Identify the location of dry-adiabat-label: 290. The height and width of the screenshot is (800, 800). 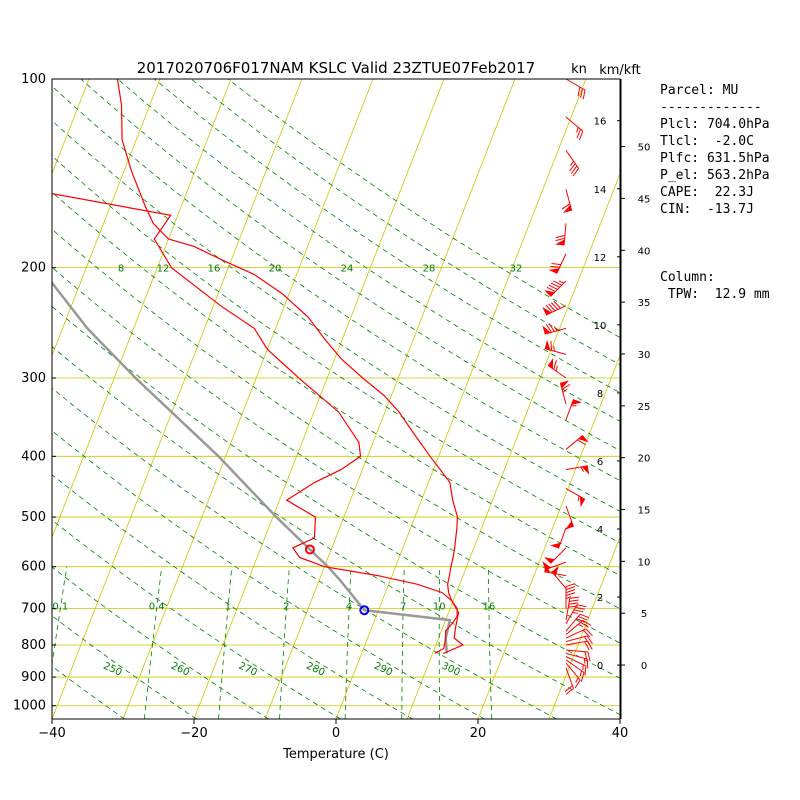
(383, 670).